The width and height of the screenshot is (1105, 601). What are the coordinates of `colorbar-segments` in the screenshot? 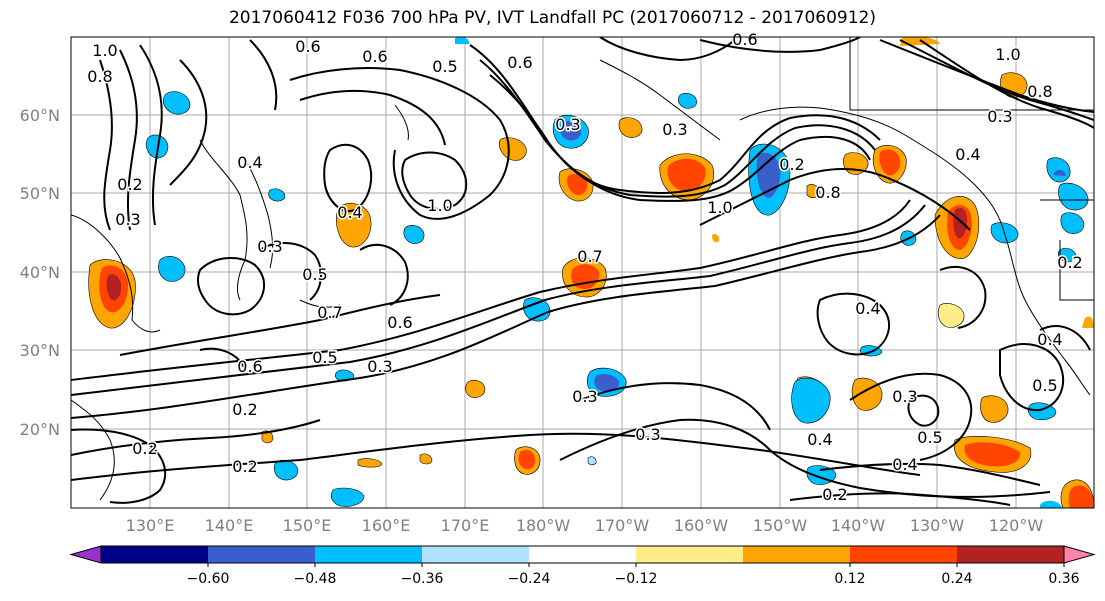 It's located at (582, 554).